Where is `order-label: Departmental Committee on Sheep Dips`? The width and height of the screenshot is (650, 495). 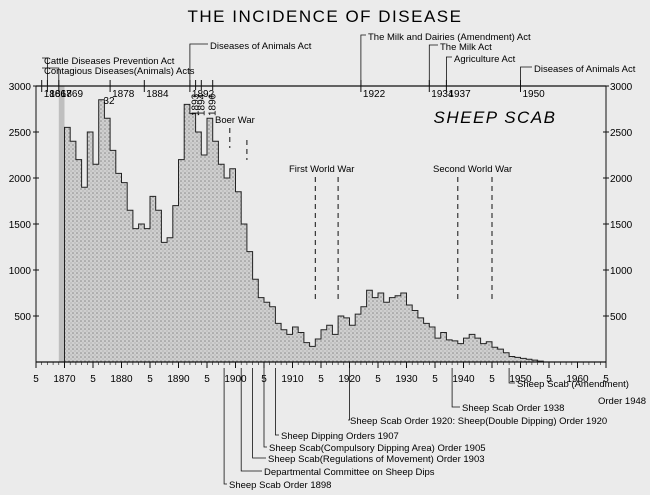
order-label: Departmental Committee on Sheep Dips is located at coordinates (349, 472).